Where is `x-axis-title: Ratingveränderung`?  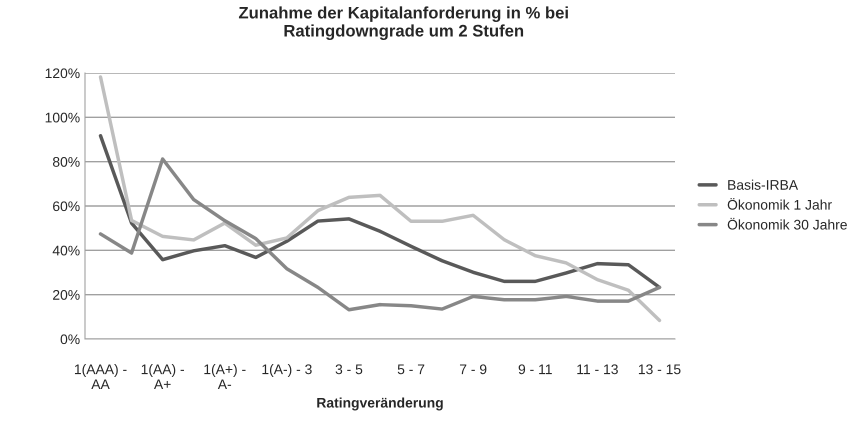 x-axis-title: Ratingveränderung is located at coordinates (380, 403).